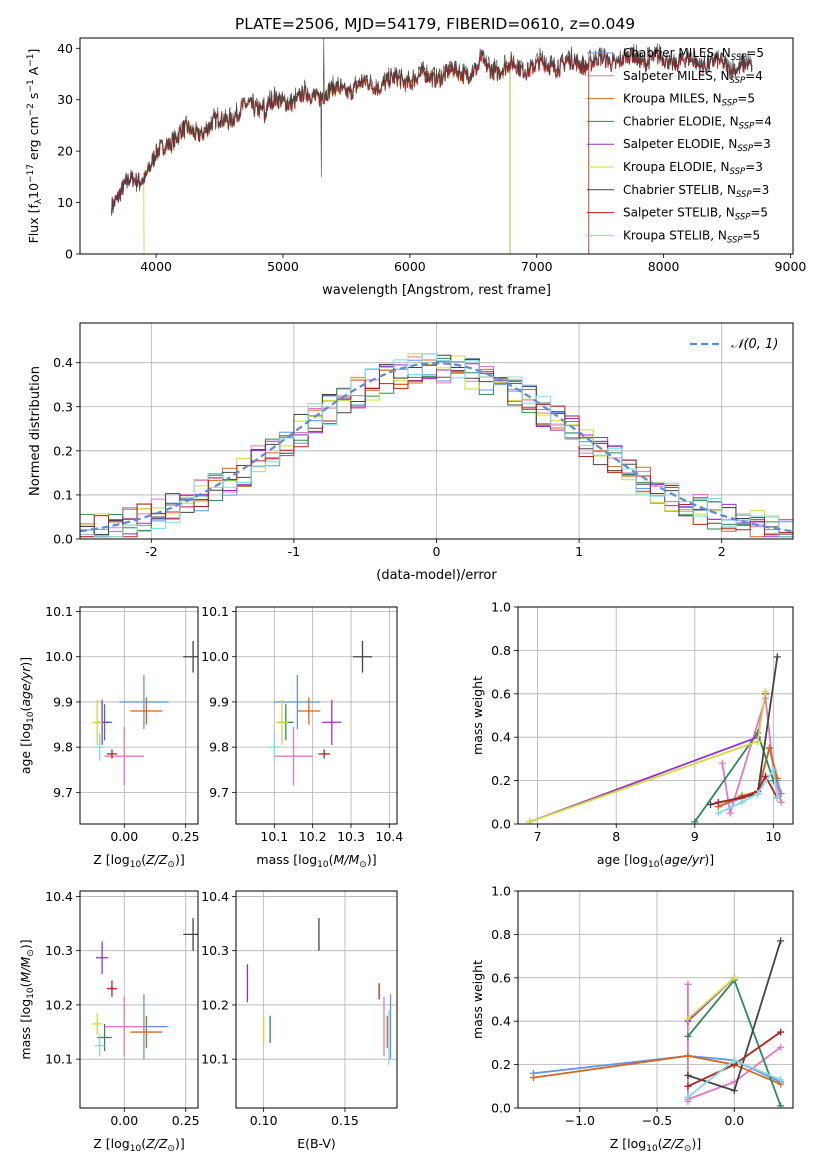 The width and height of the screenshot is (819, 1170). I want to click on histogram-kroupa-elodie, so click(436, 445).